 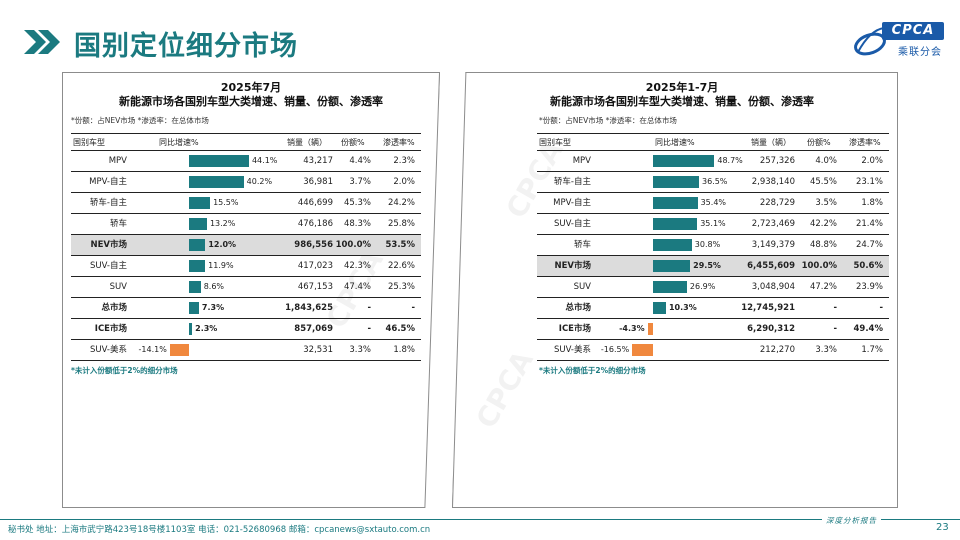 What do you see at coordinates (246, 203) in the screenshot?
I see `table-row: 轿车-自主 15.5% 446,699 45.3% 24.2%` at bounding box center [246, 203].